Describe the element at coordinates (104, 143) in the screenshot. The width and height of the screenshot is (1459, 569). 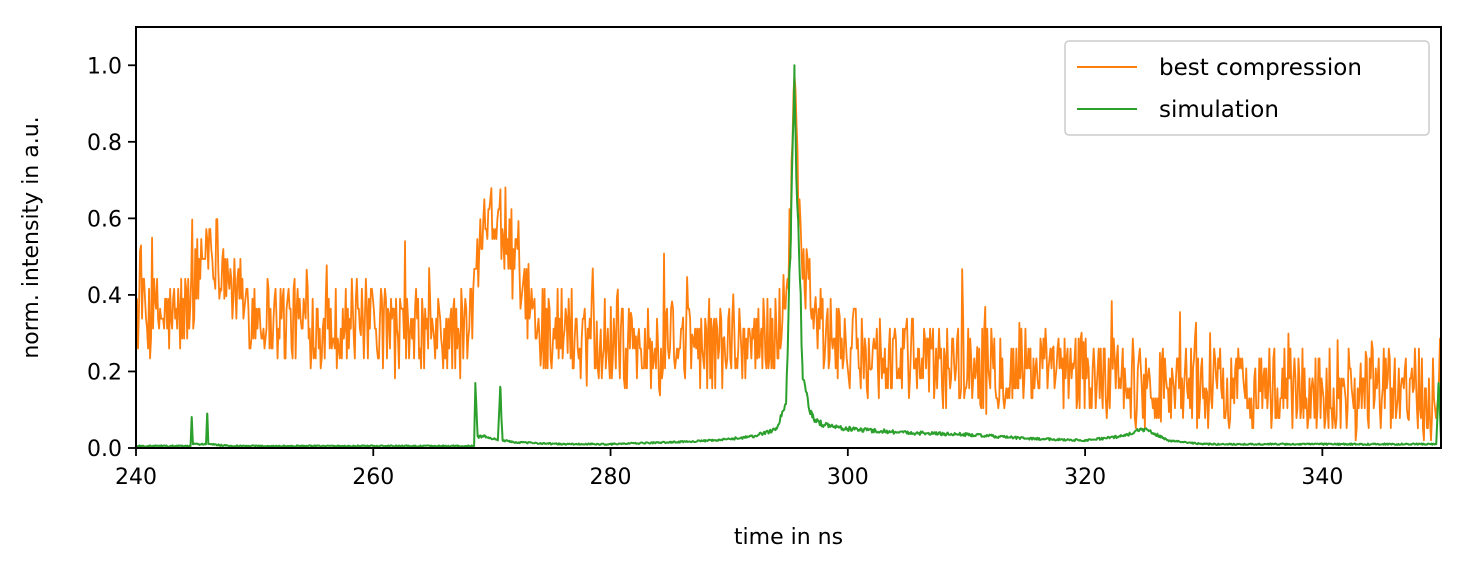
I see `y-tick-label: 0.8` at that location.